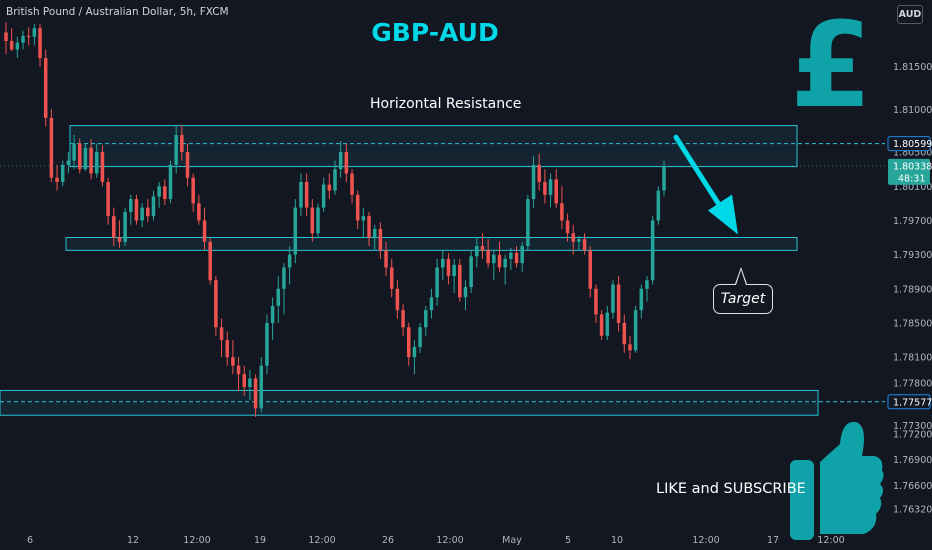 The height and width of the screenshot is (550, 932). Describe the element at coordinates (446, 104) in the screenshot. I see `resistance-label: Horizontal Resistance` at that location.